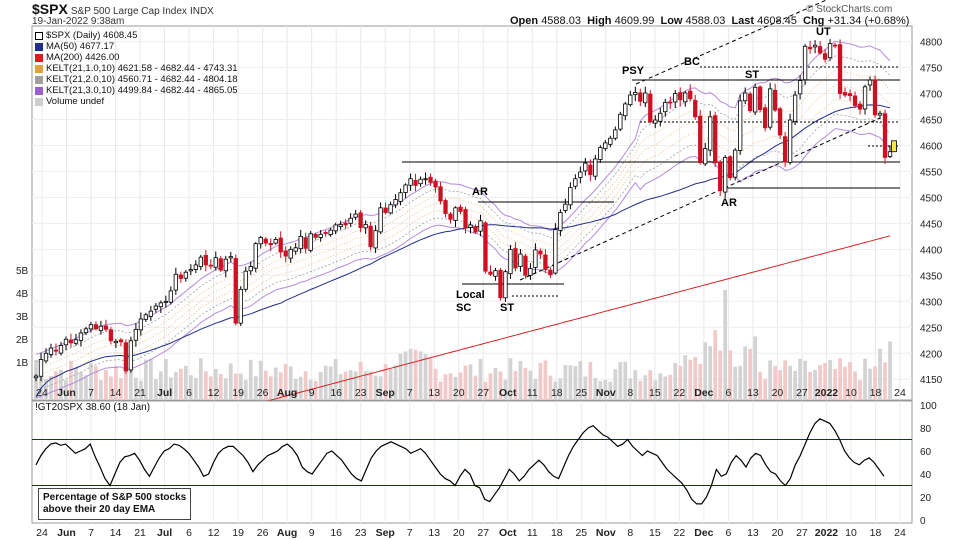  What do you see at coordinates (508, 393) in the screenshot?
I see `x-tick-label-upper: Oct` at bounding box center [508, 393].